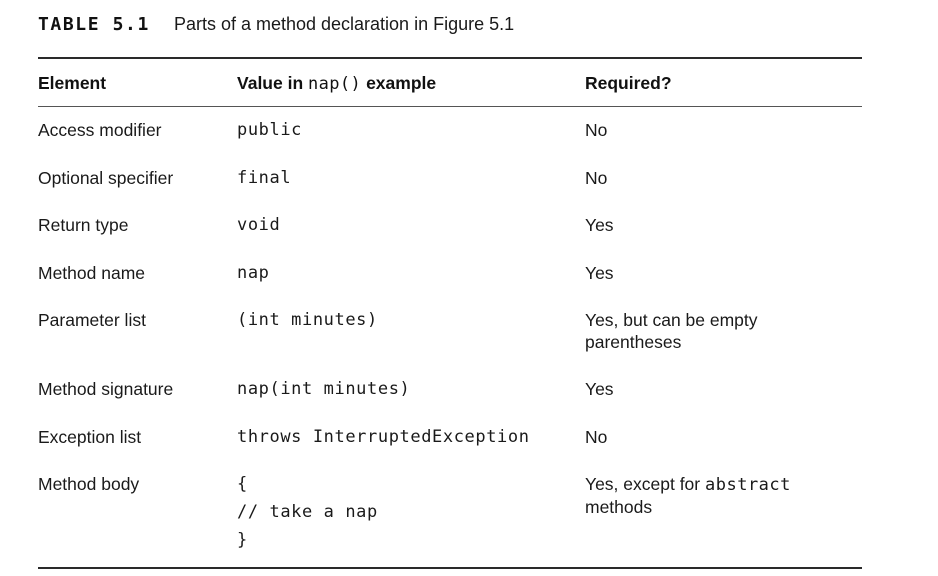 Image resolution: width=938 pixels, height=576 pixels. Describe the element at coordinates (450, 58) in the screenshot. I see `top-rule` at that location.